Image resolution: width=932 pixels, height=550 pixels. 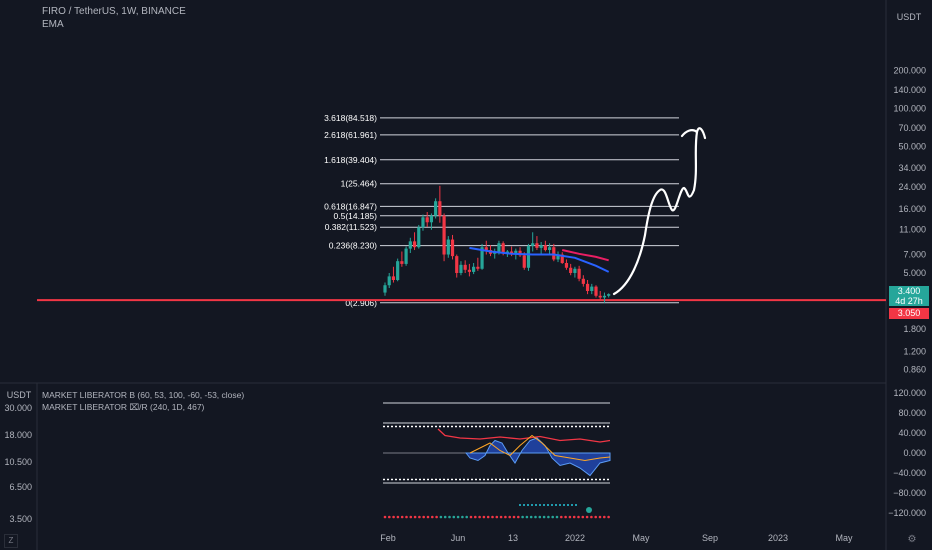 What do you see at coordinates (909, 301) in the screenshot?
I see `countdown-value: 4d 27h` at bounding box center [909, 301].